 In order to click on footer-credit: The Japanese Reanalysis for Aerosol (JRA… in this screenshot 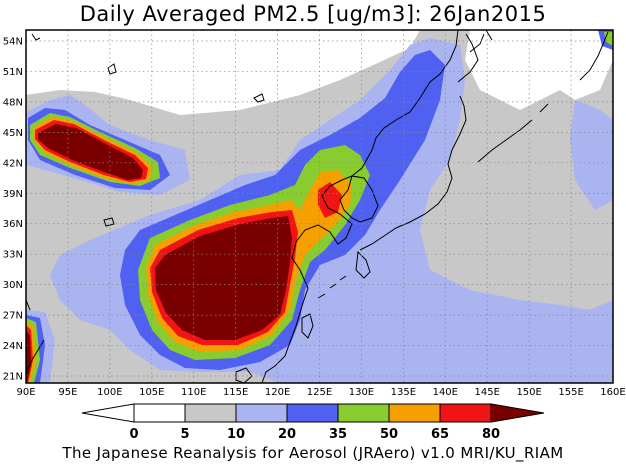, I will do `click(313, 453)`.